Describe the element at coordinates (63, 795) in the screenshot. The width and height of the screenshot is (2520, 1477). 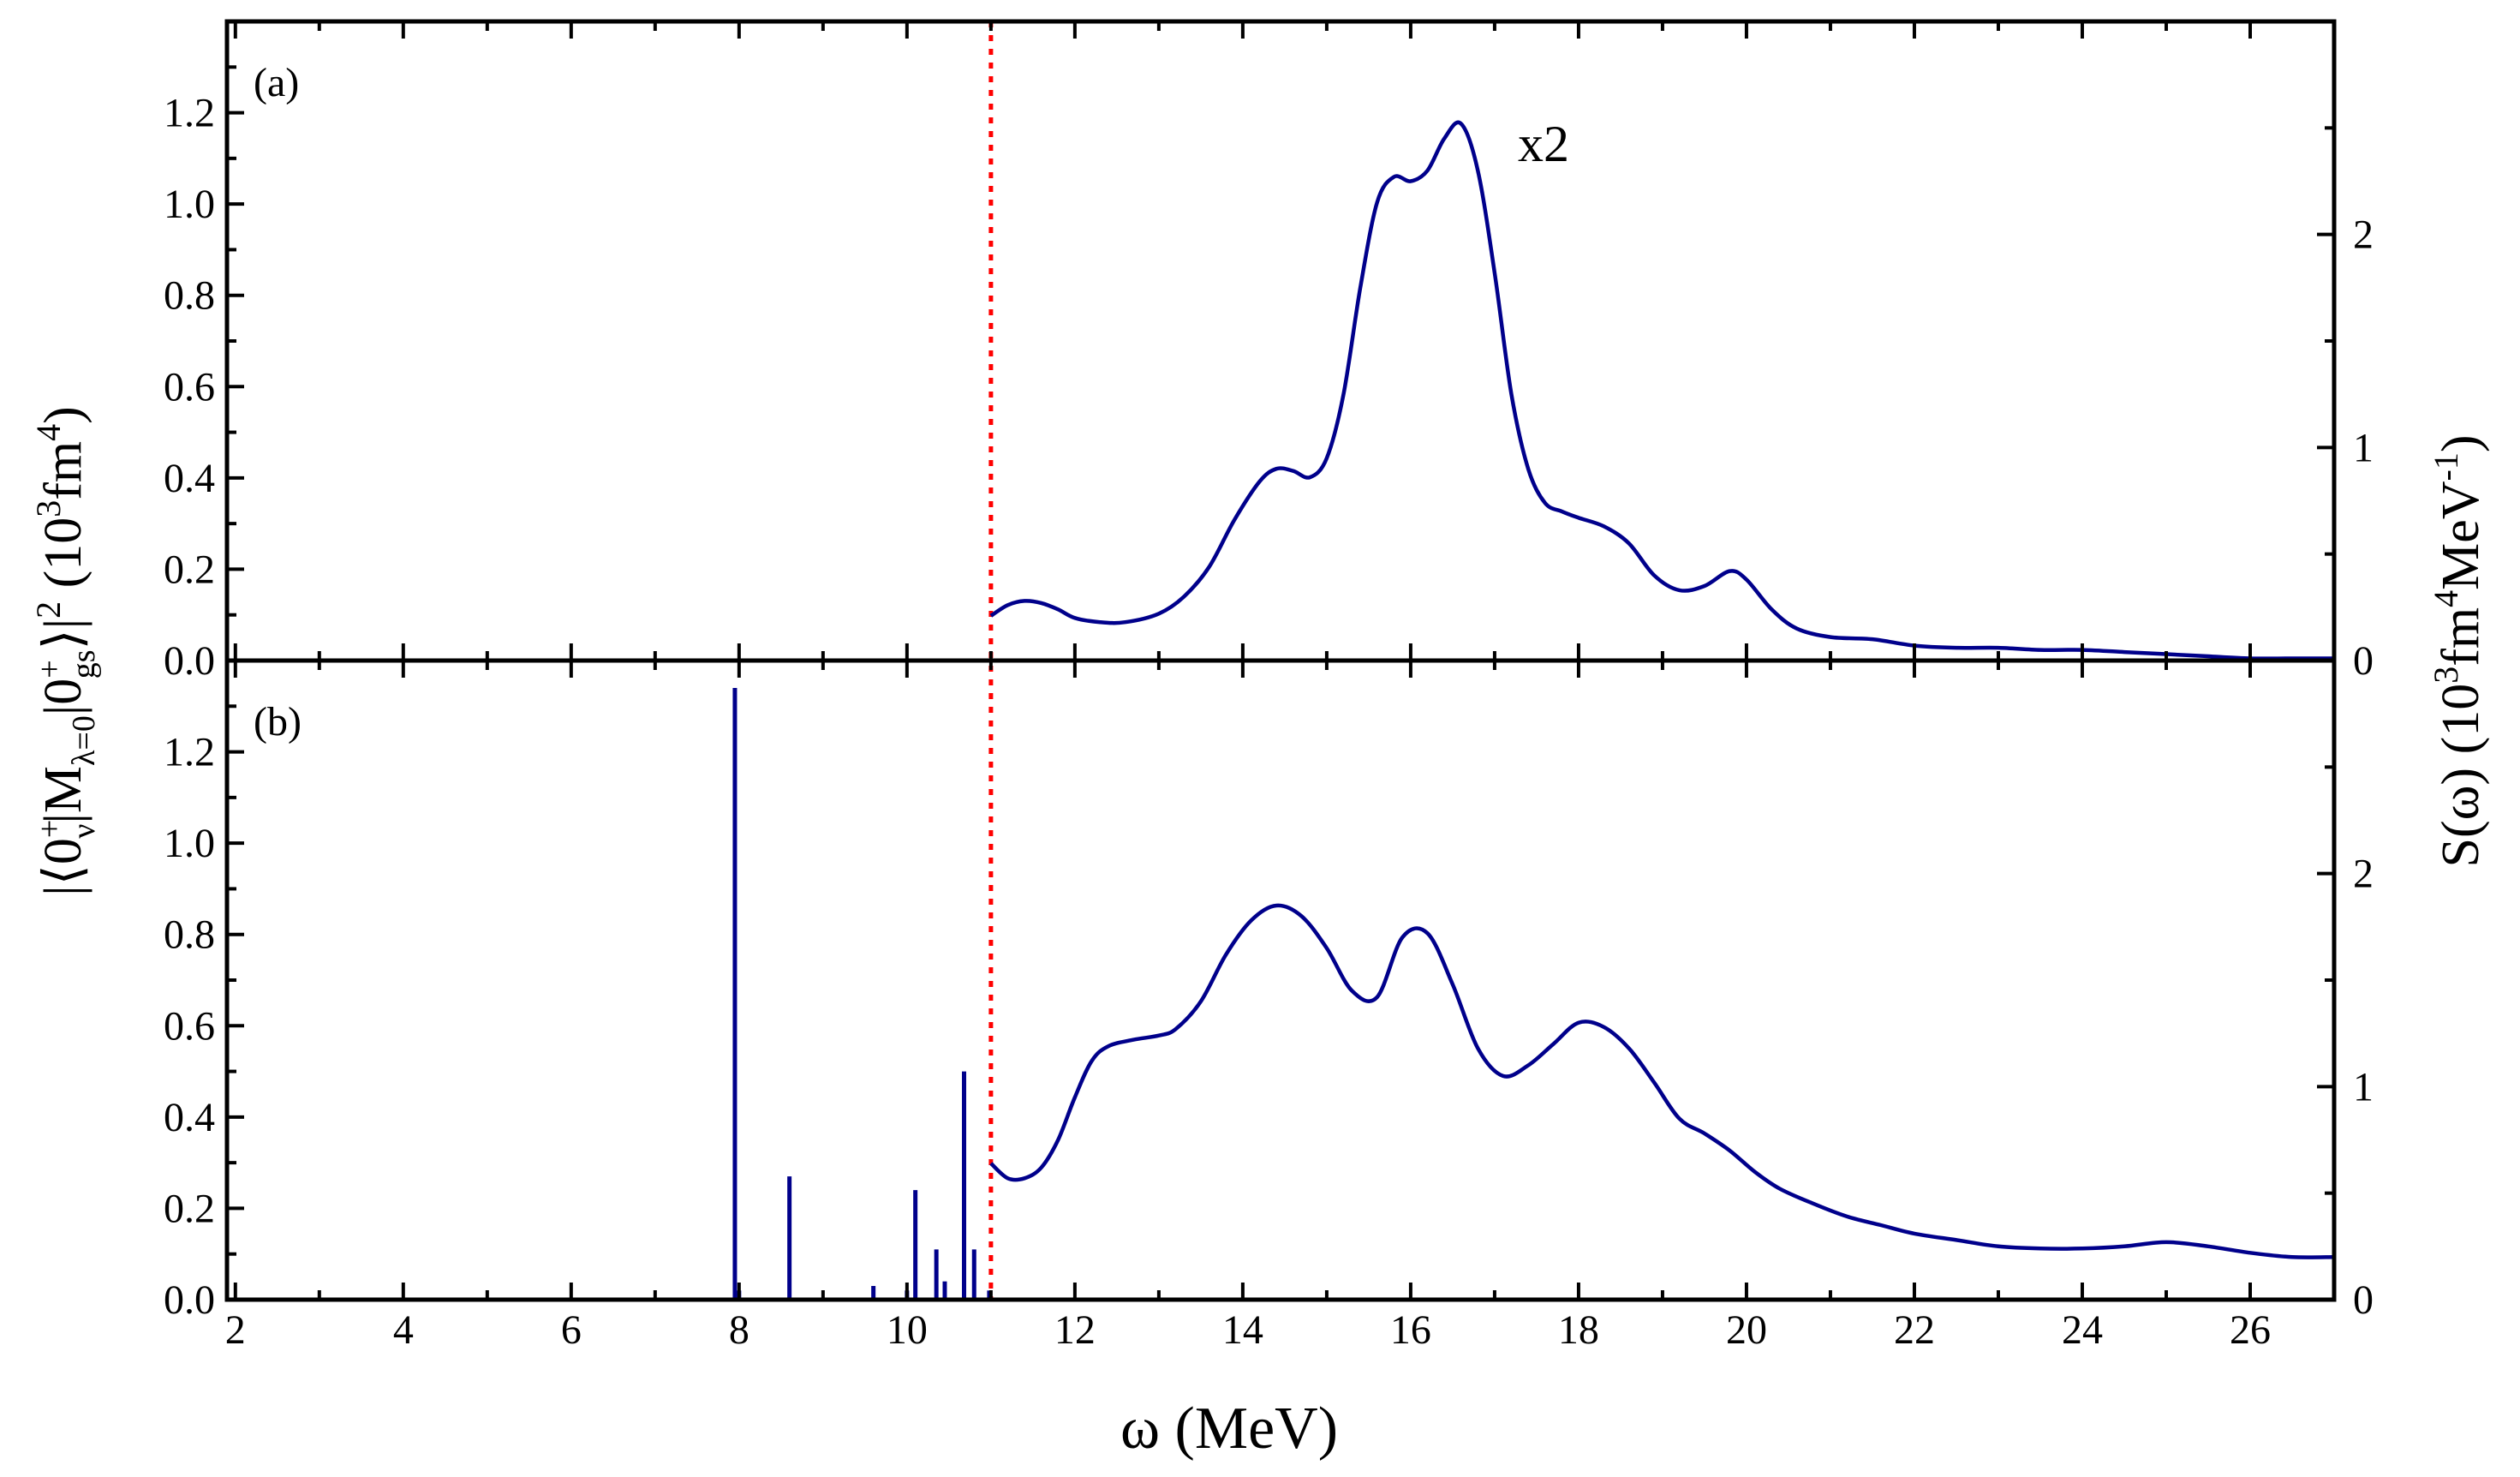
I see `ylabel-left-op: |M` at that location.